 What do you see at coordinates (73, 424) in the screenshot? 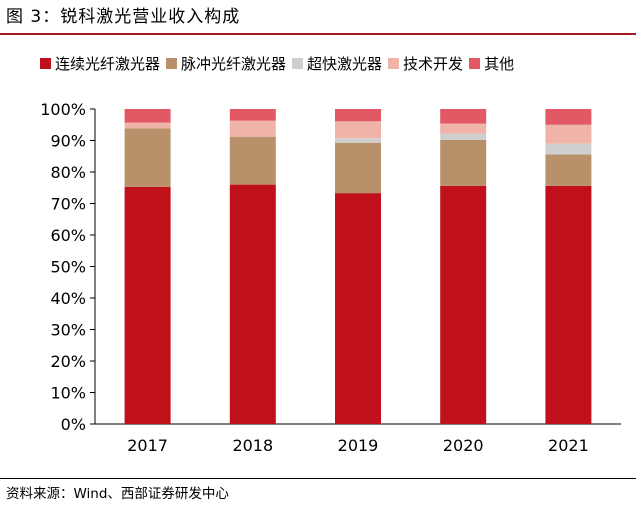
I see `y-tick-label: 0%` at bounding box center [73, 424].